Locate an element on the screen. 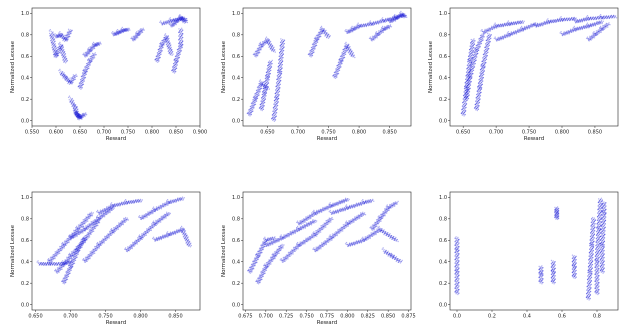 The height and width of the screenshot is (331, 638). x-tick-label: 0.850 is located at coordinates (389, 133).